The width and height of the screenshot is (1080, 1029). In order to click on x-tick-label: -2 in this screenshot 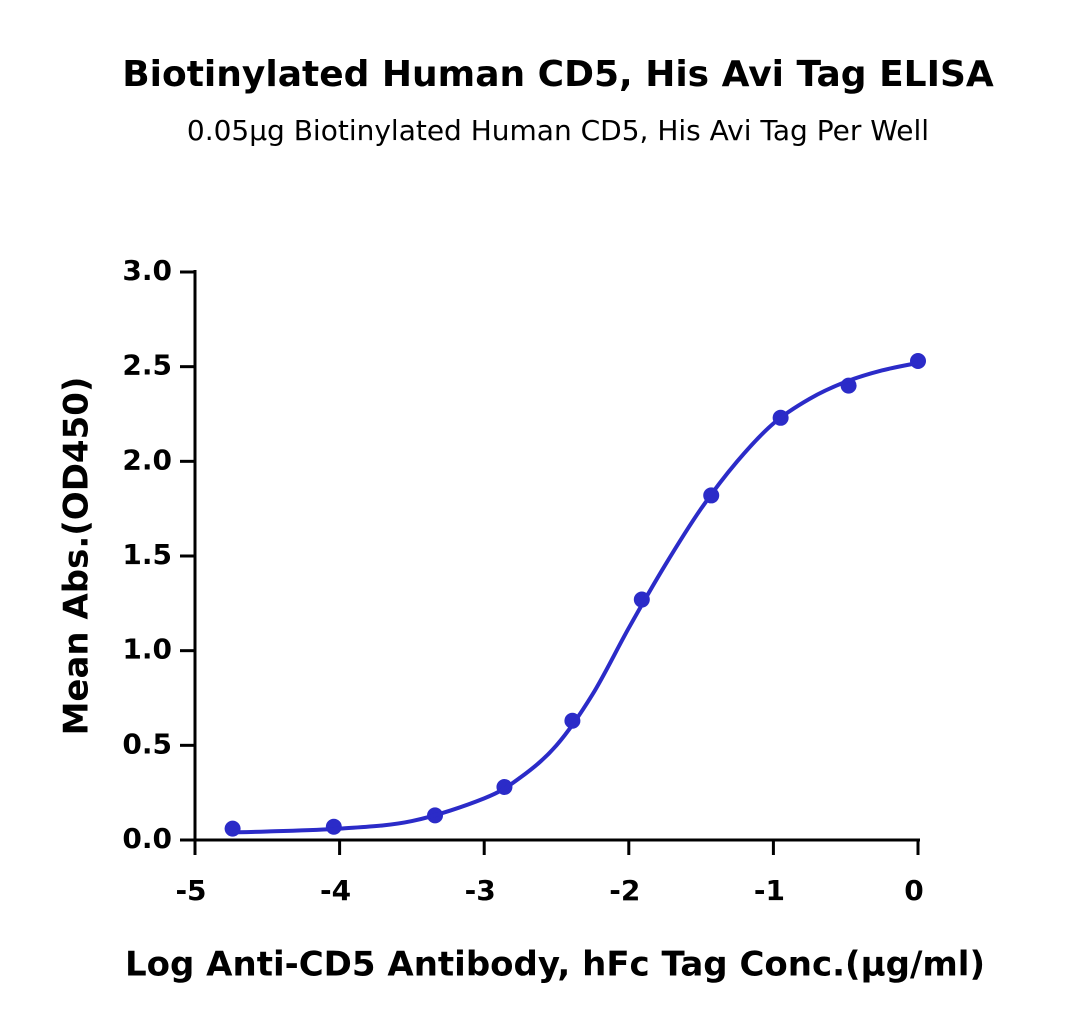, I will do `click(624, 890)`.